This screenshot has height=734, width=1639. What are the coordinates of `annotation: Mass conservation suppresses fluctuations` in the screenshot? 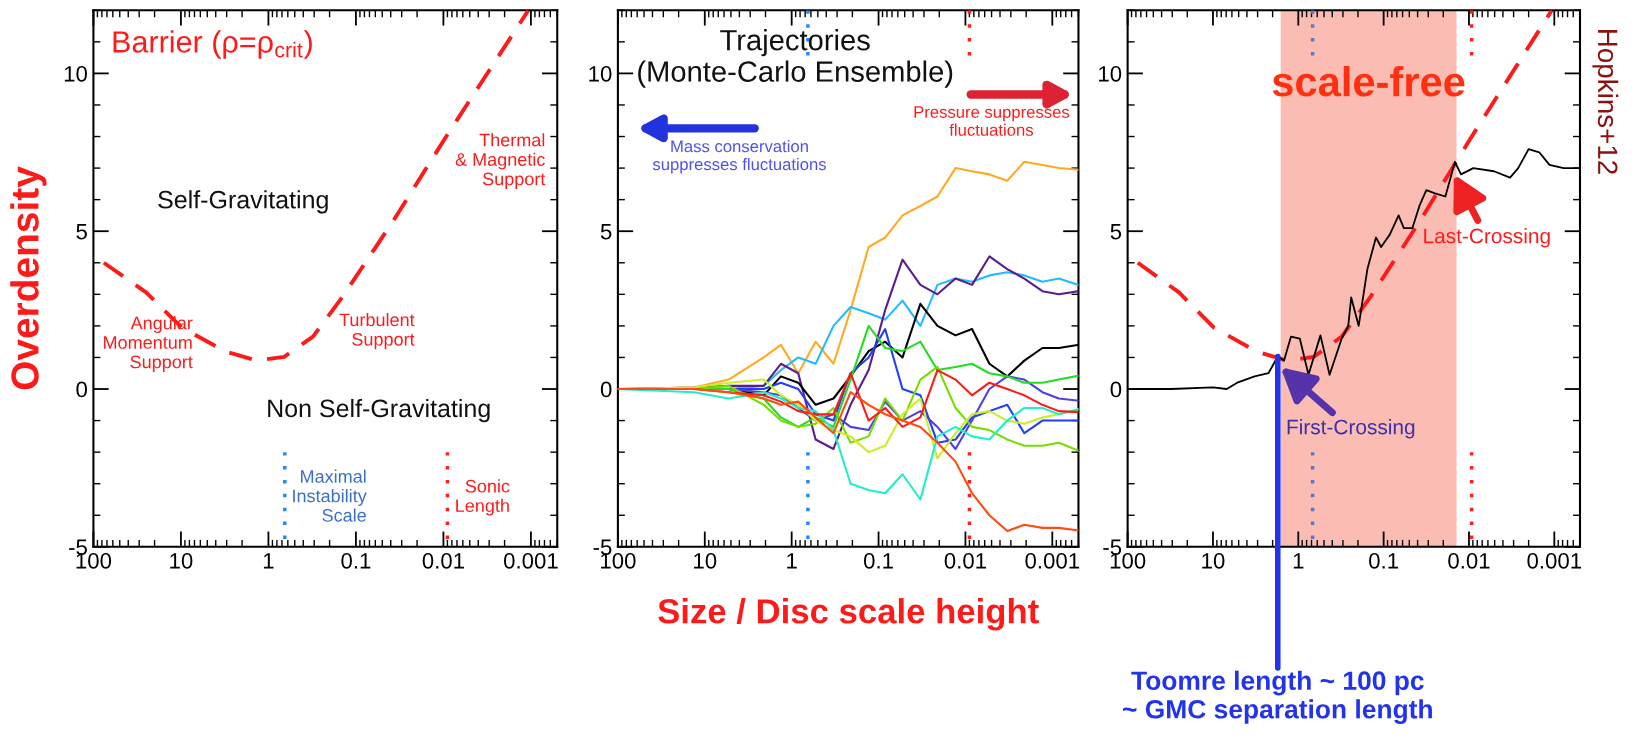 It's located at (739, 157).